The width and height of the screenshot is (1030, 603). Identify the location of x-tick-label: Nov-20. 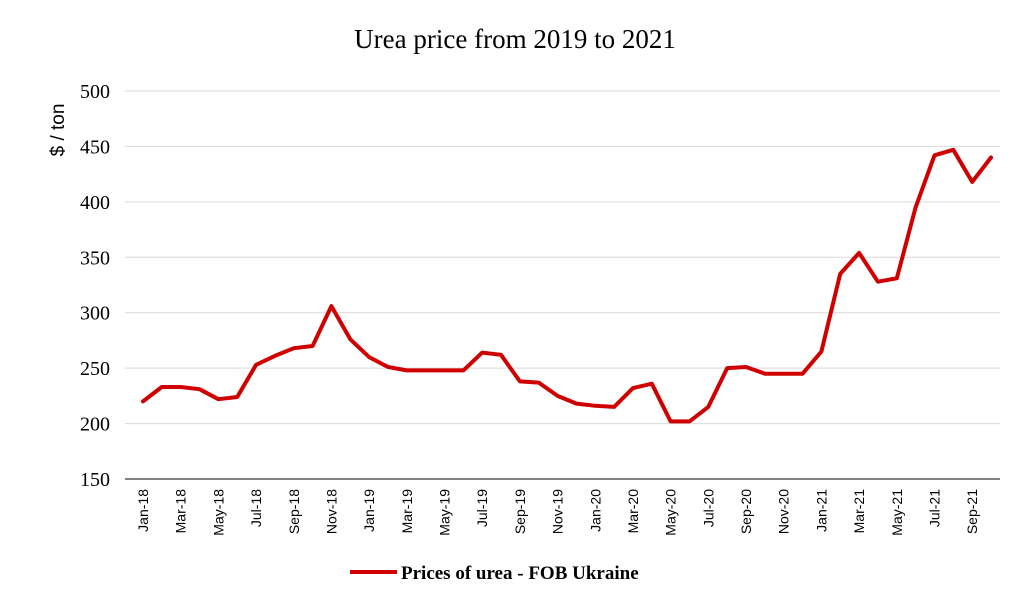
(784, 511).